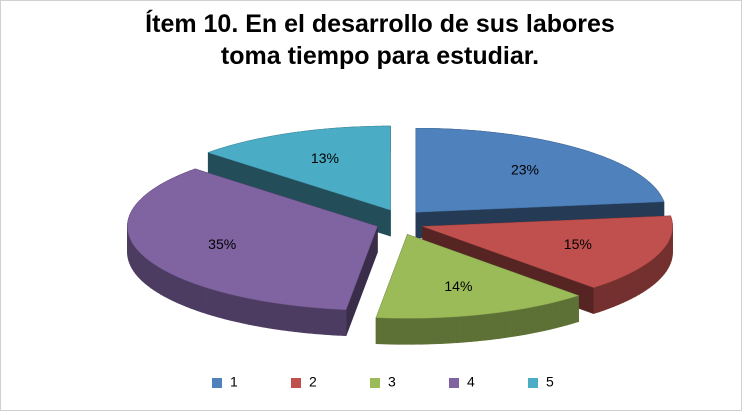 This screenshot has height=415, width=747. What do you see at coordinates (392, 382) in the screenshot?
I see `legend-label: 3` at bounding box center [392, 382].